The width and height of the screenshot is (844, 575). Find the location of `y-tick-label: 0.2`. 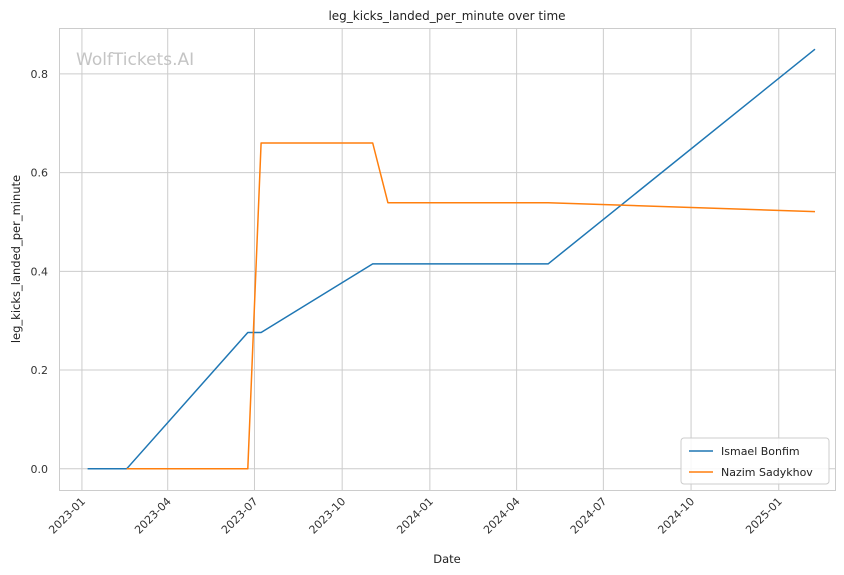

y-tick-label: 0.2 is located at coordinates (40, 370).